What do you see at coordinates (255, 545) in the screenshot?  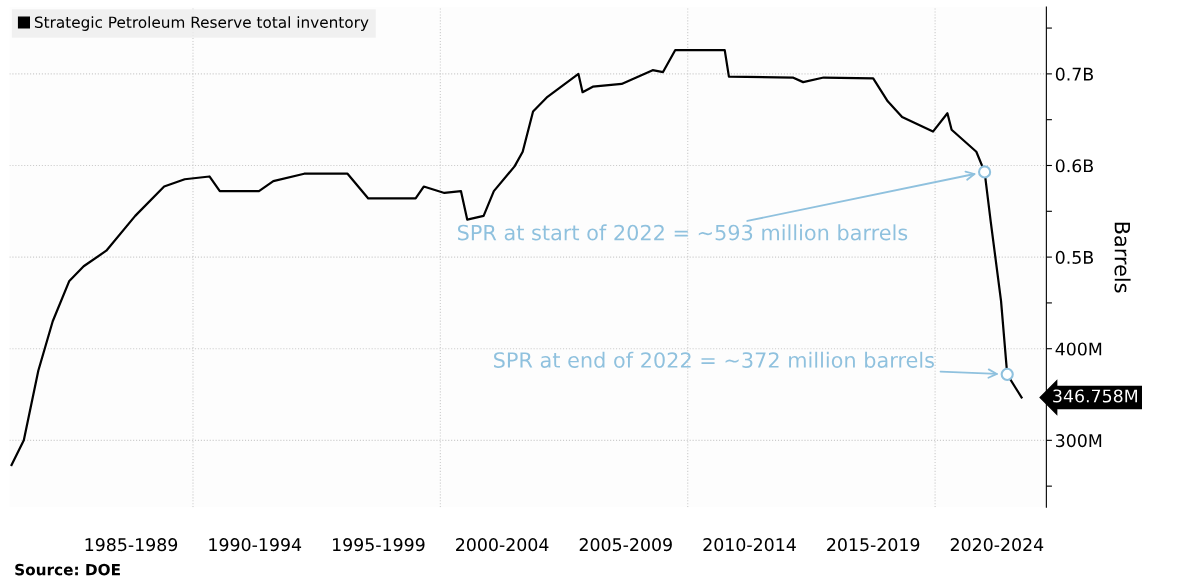 I see `x-tick-label: 1990-1994` at bounding box center [255, 545].